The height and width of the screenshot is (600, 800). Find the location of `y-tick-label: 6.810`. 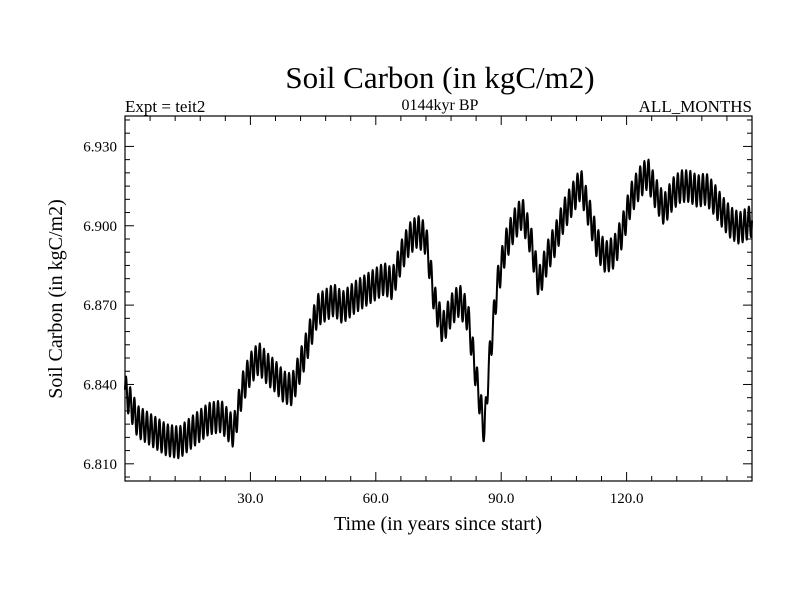

y-tick-label: 6.810 is located at coordinates (100, 465).